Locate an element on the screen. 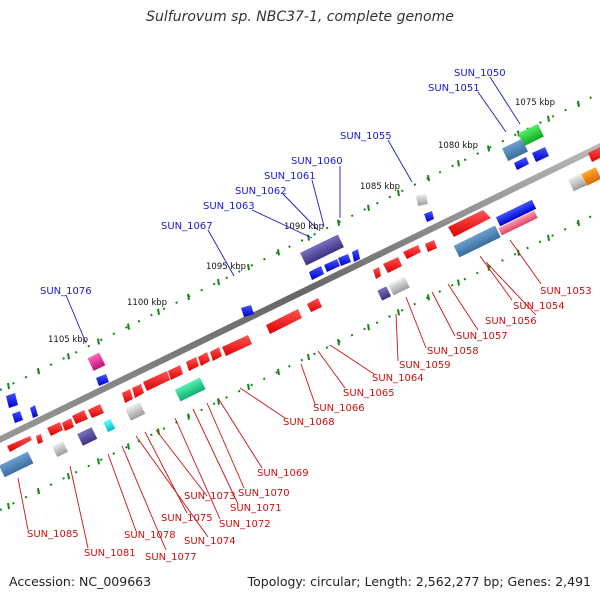 The image size is (600, 600). gene-label: SUN_1075 is located at coordinates (187, 518).